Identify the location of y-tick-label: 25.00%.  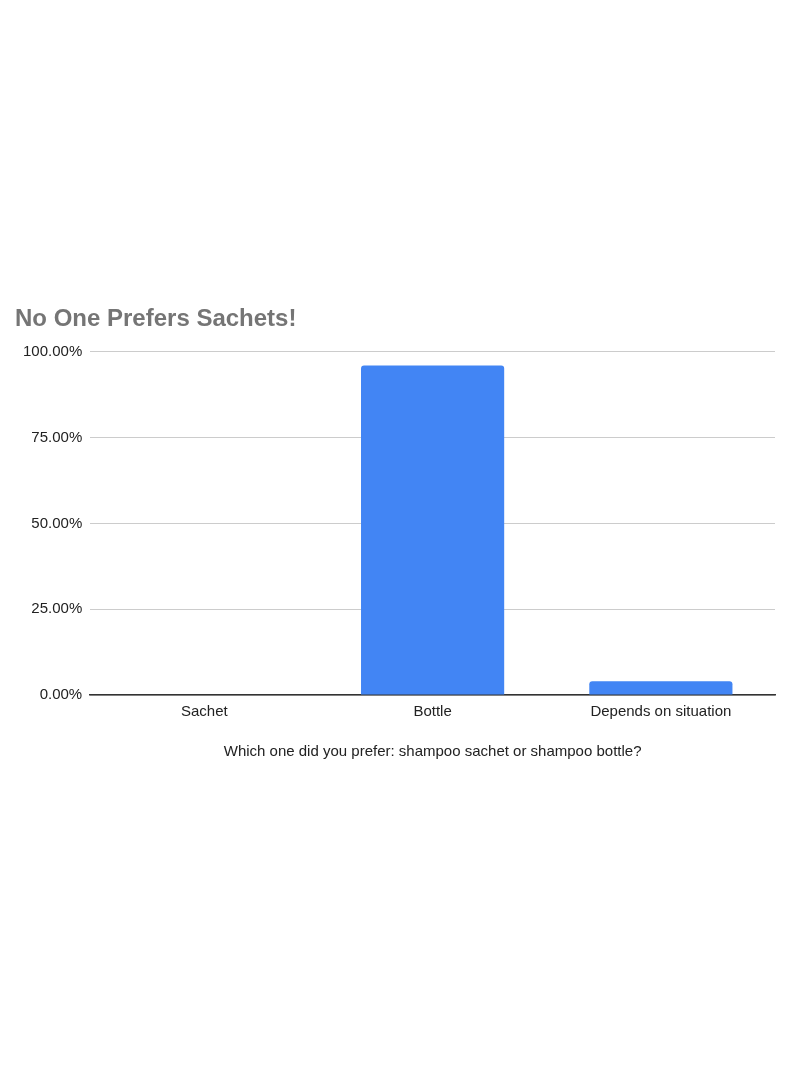
(57, 608).